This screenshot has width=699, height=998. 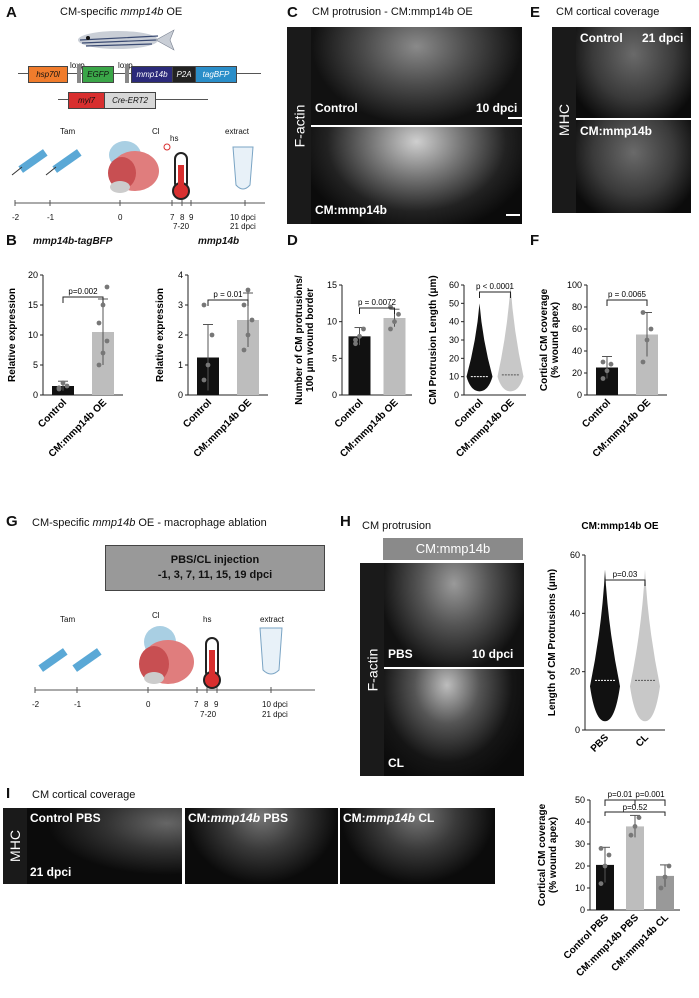 I want to click on p-value-label: p = 0.0072, so click(x=377, y=302).